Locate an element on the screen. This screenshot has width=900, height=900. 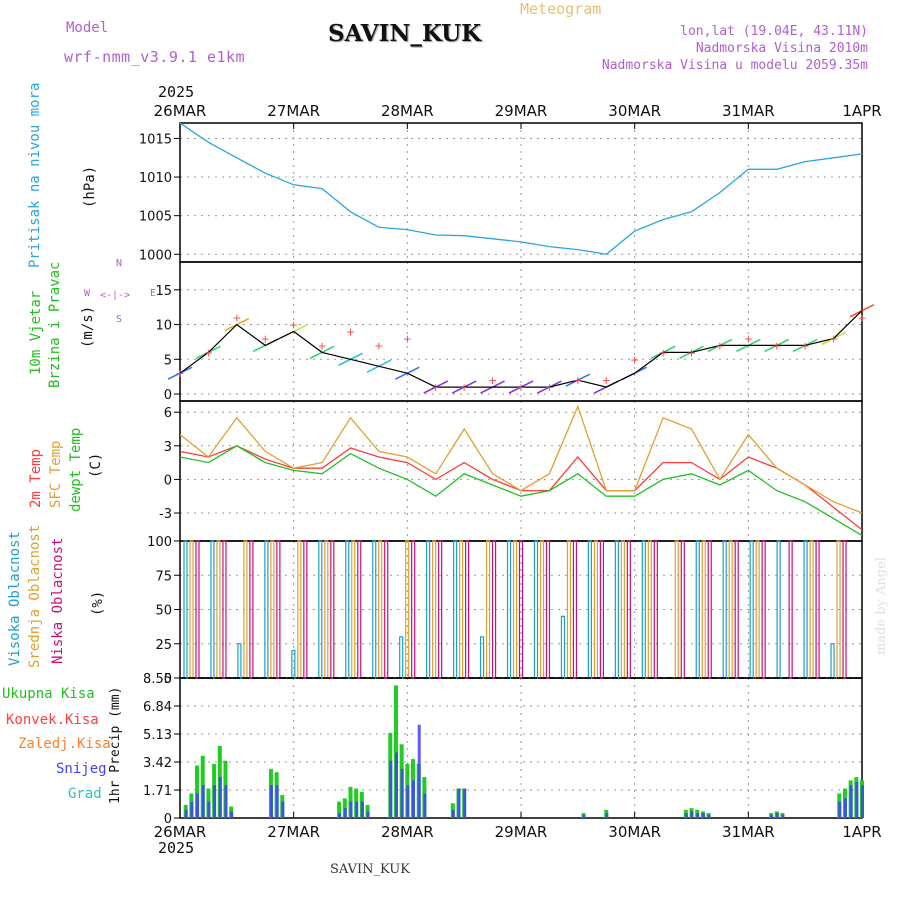
cloud-y-tick-label: 0 is located at coordinates (168, 679).